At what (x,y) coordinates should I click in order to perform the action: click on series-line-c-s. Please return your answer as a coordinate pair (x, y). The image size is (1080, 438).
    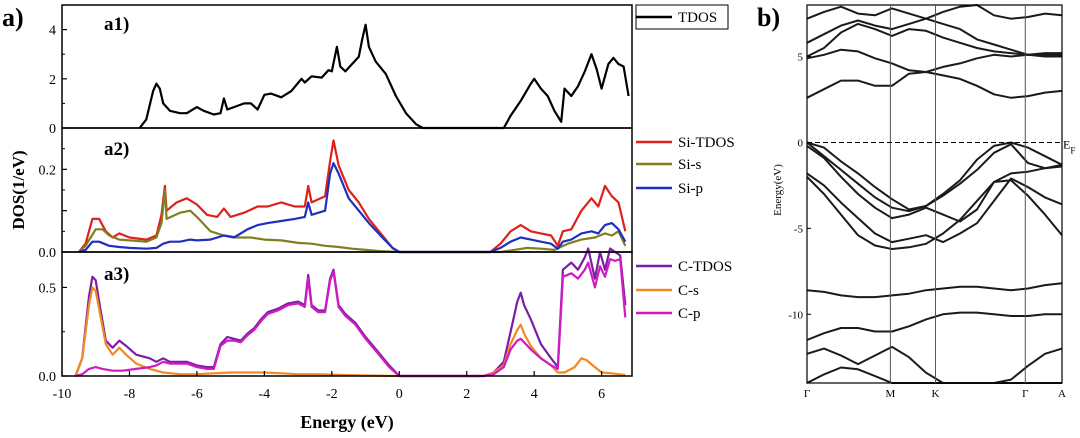
    Looking at the image, I should click on (350, 332).